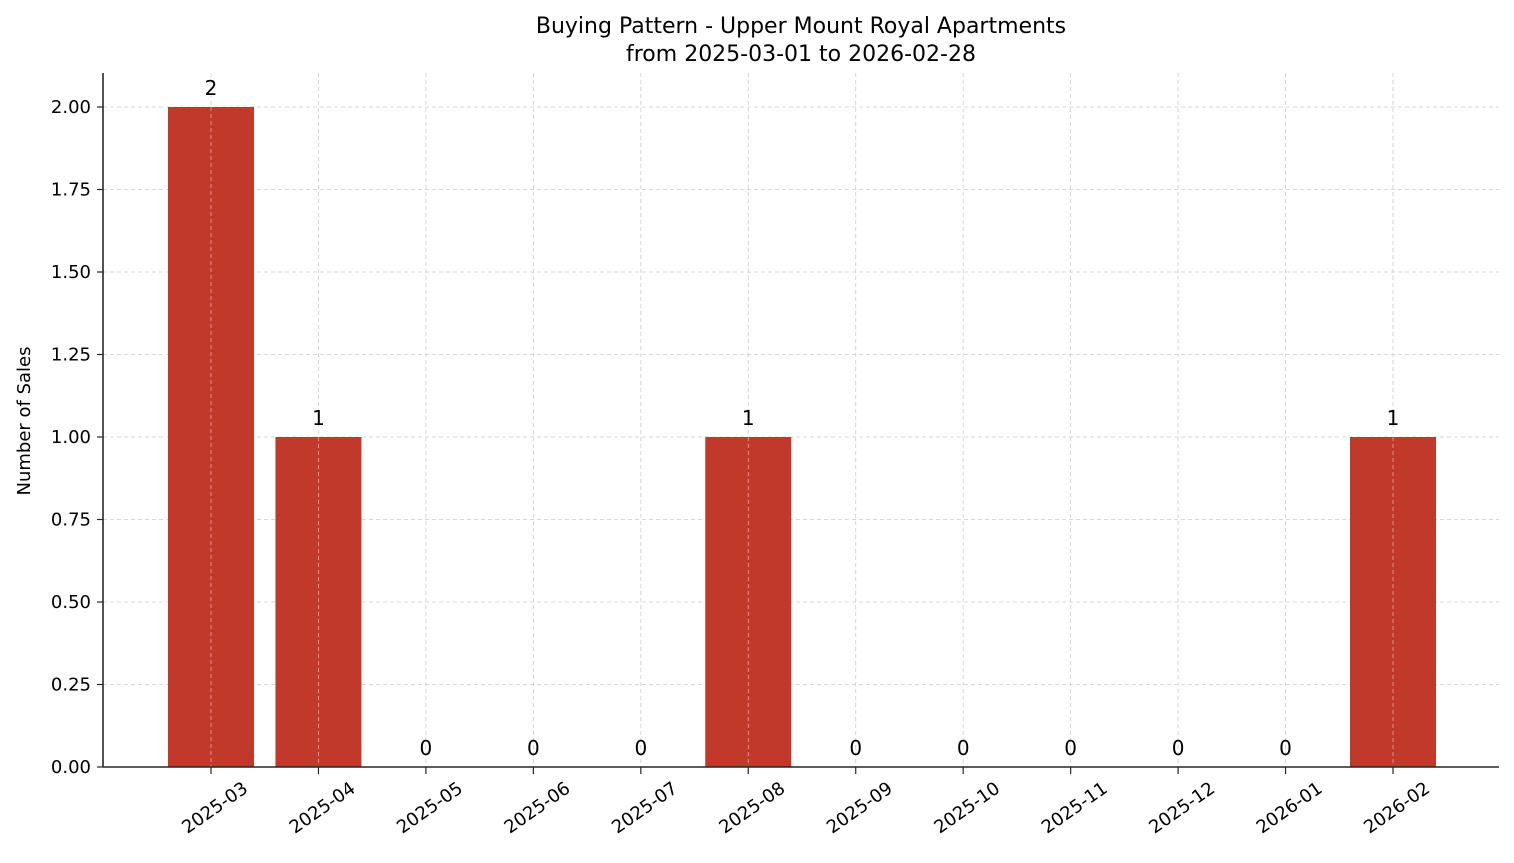  I want to click on x-tick-label: 2025-07, so click(645, 808).